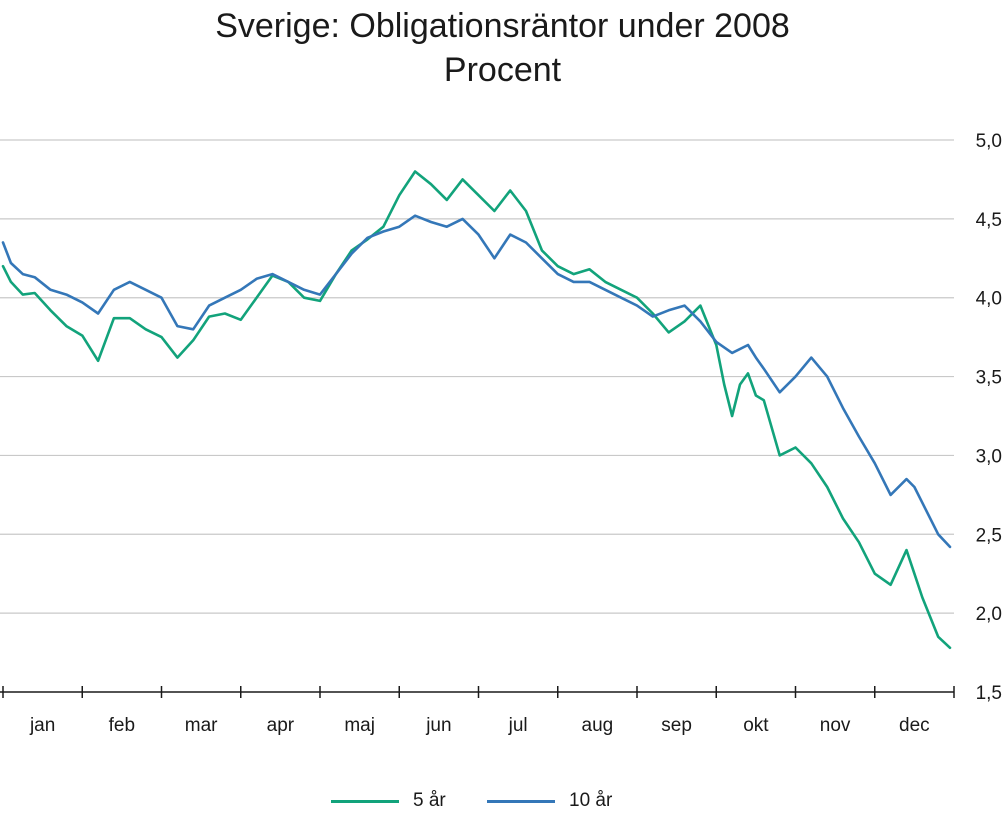  Describe the element at coordinates (756, 725) in the screenshot. I see `x-tick-label: okt` at that location.